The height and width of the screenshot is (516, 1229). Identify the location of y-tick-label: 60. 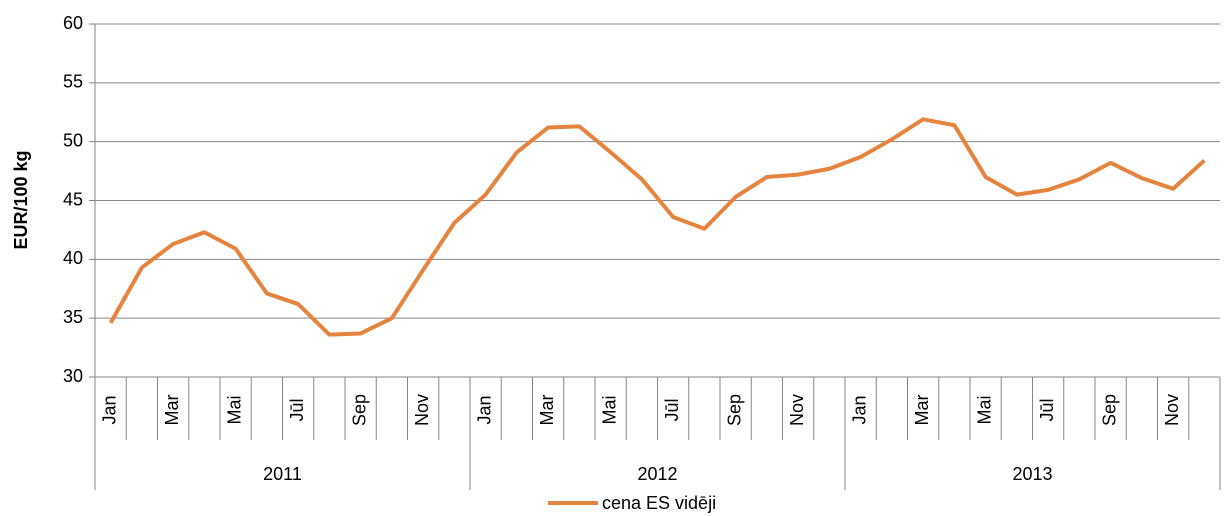
(73, 23).